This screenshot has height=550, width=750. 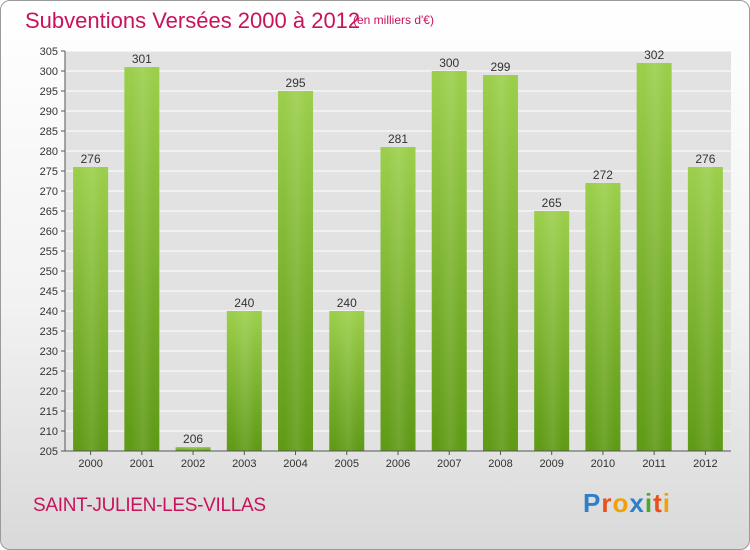 What do you see at coordinates (193, 464) in the screenshot?
I see `x-tick-label: 2002` at bounding box center [193, 464].